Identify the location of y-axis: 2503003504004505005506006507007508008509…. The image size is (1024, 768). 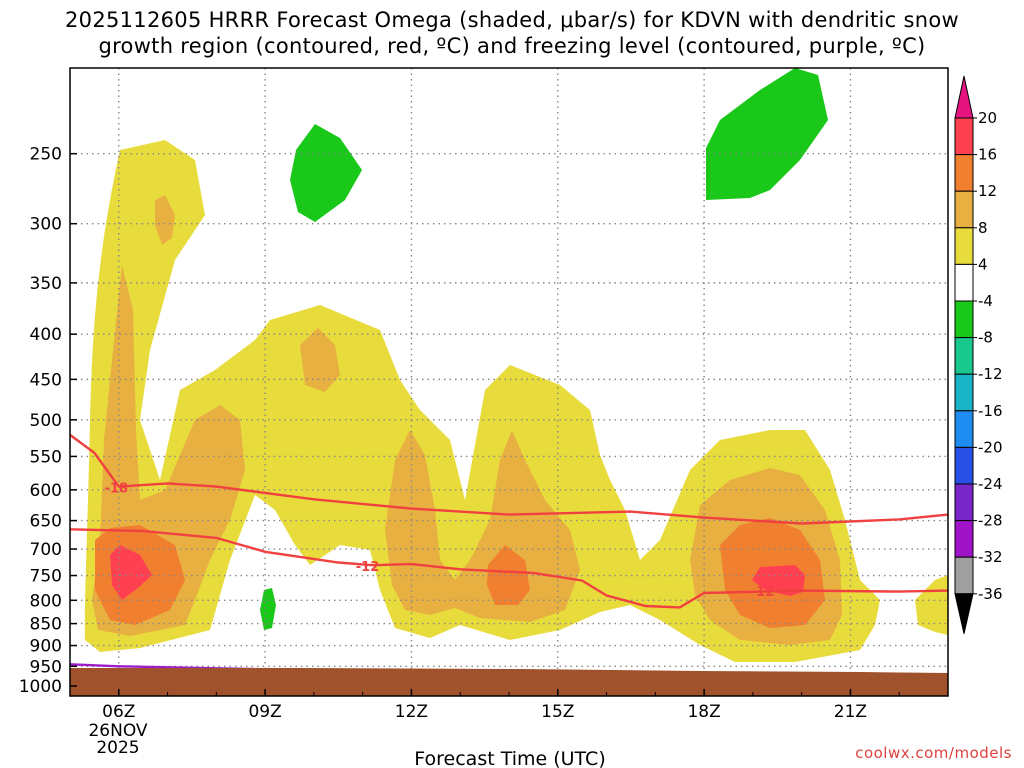
(48, 421).